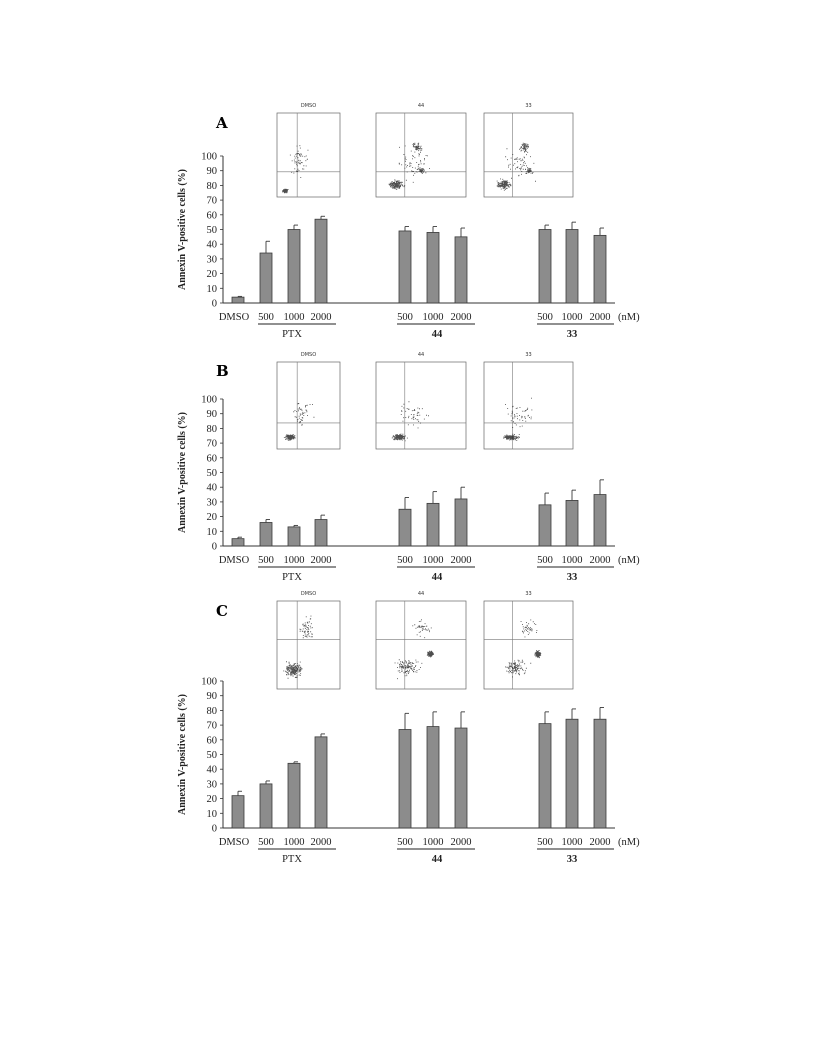 This screenshot has width=816, height=1056. I want to click on y-tick-label: 40, so click(212, 488).